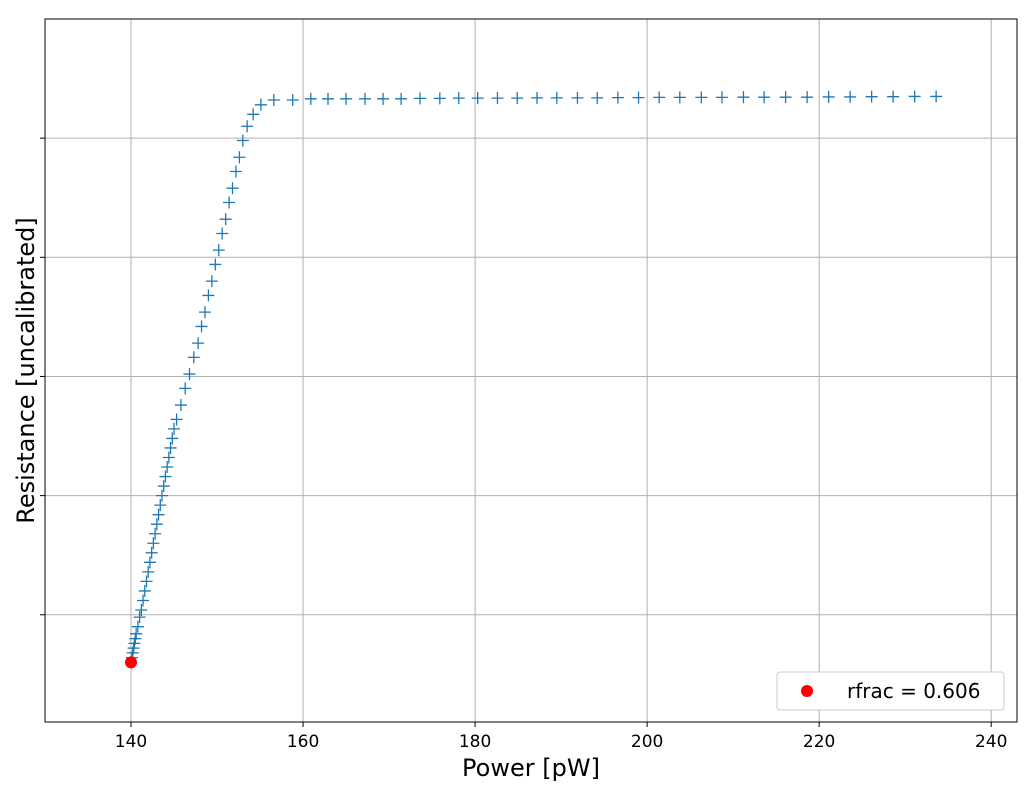  Describe the element at coordinates (647, 742) in the screenshot. I see `x-tick-label: 200` at that location.